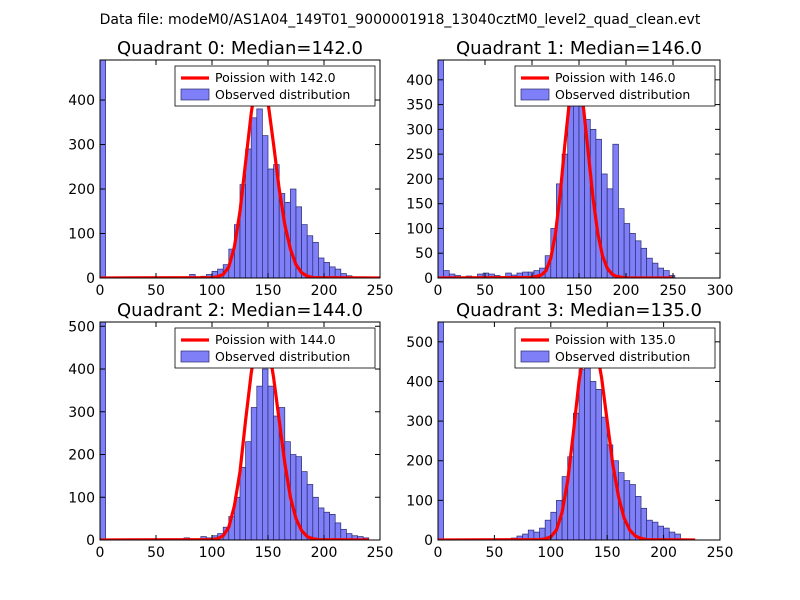  Describe the element at coordinates (424, 254) in the screenshot. I see `y-tick-label: 50` at that location.